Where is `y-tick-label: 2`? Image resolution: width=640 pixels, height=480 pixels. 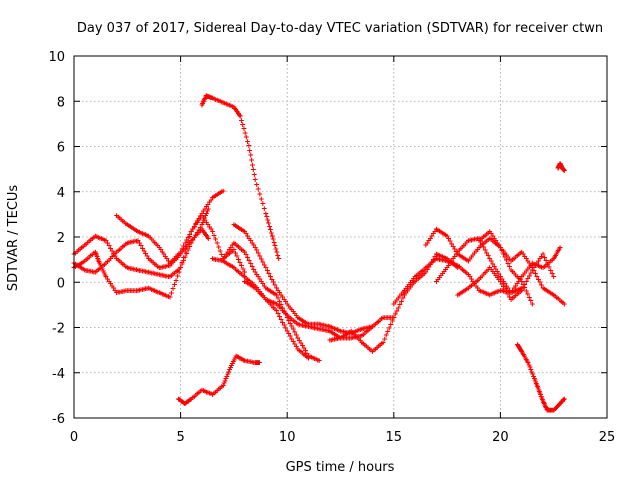 y-tick-label: 2 is located at coordinates (61, 238).